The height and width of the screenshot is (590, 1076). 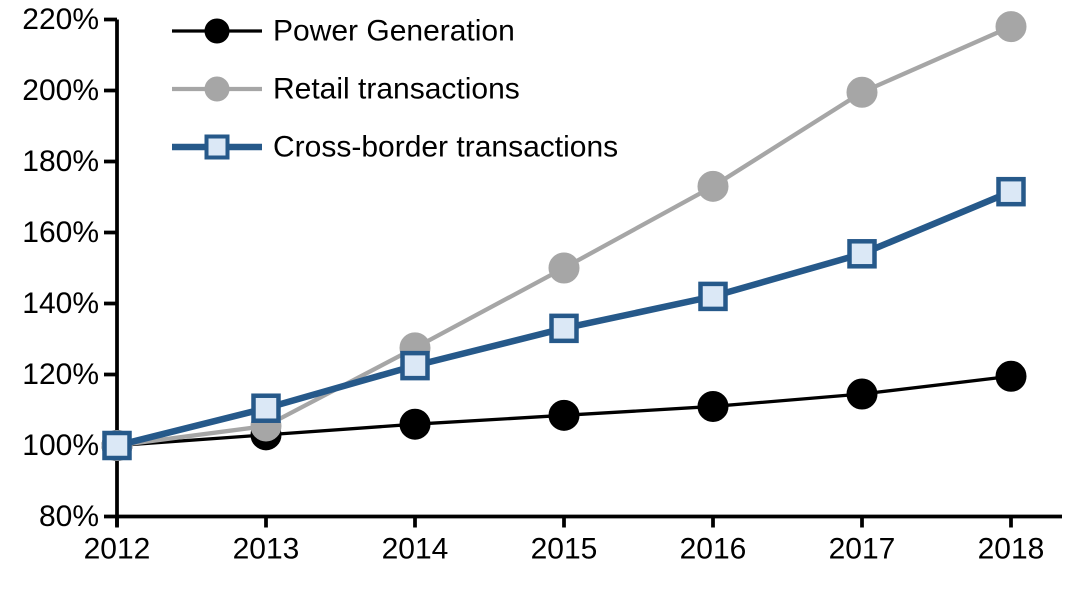 I want to click on y-axis-tick-label: 140%, so click(x=60, y=303).